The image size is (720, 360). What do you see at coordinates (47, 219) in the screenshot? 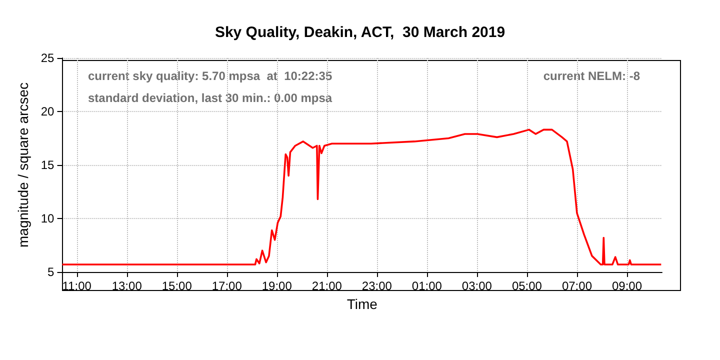
I see `y-tick-label: 10` at bounding box center [47, 219].